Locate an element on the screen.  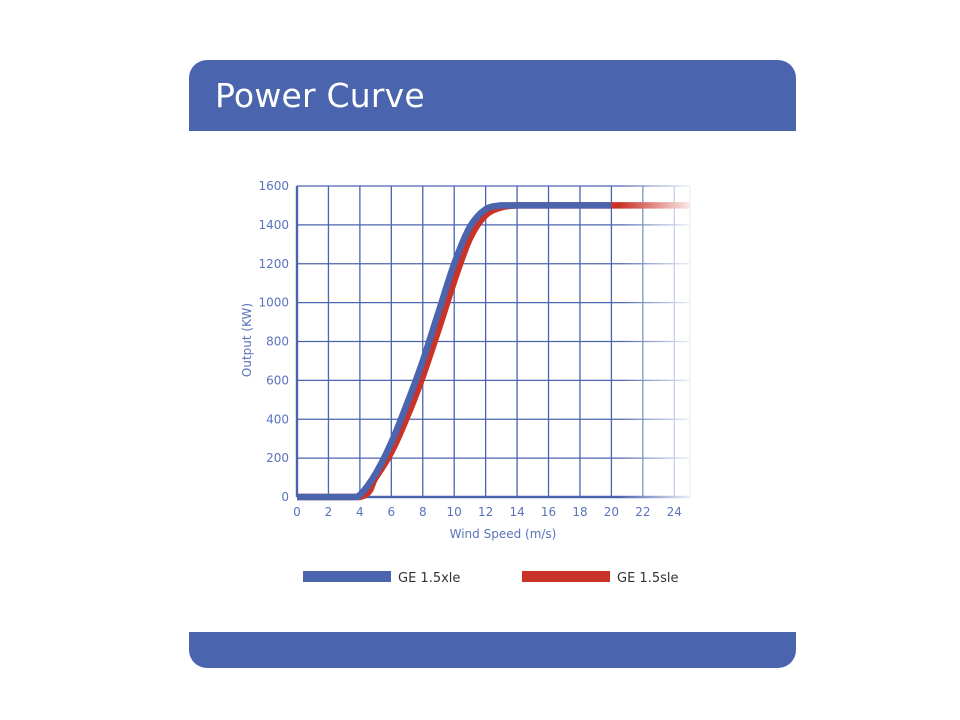
x-tick-label: 16 is located at coordinates (548, 512).